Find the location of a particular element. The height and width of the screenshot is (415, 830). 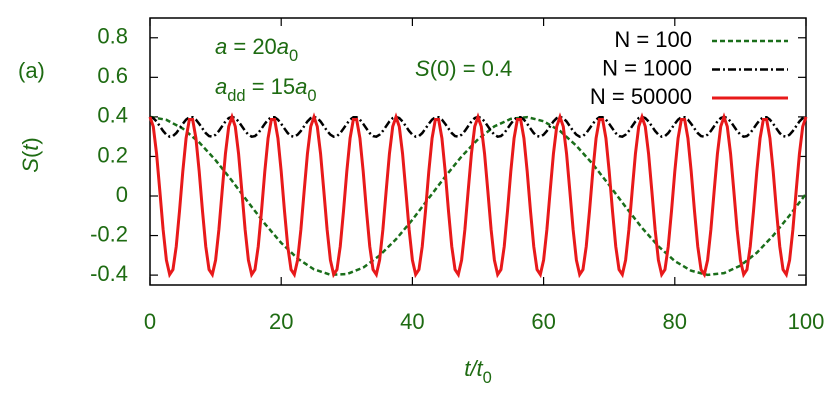

x-tick-label: 60 is located at coordinates (543, 321).